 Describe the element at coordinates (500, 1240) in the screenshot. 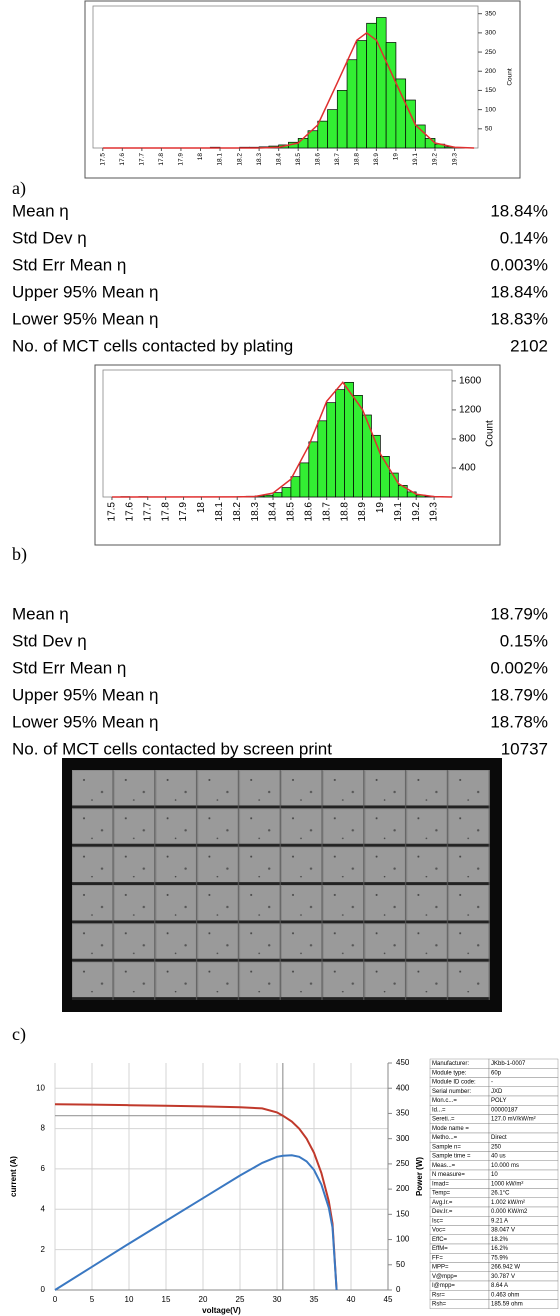

I see `table-value: 18.2%` at that location.